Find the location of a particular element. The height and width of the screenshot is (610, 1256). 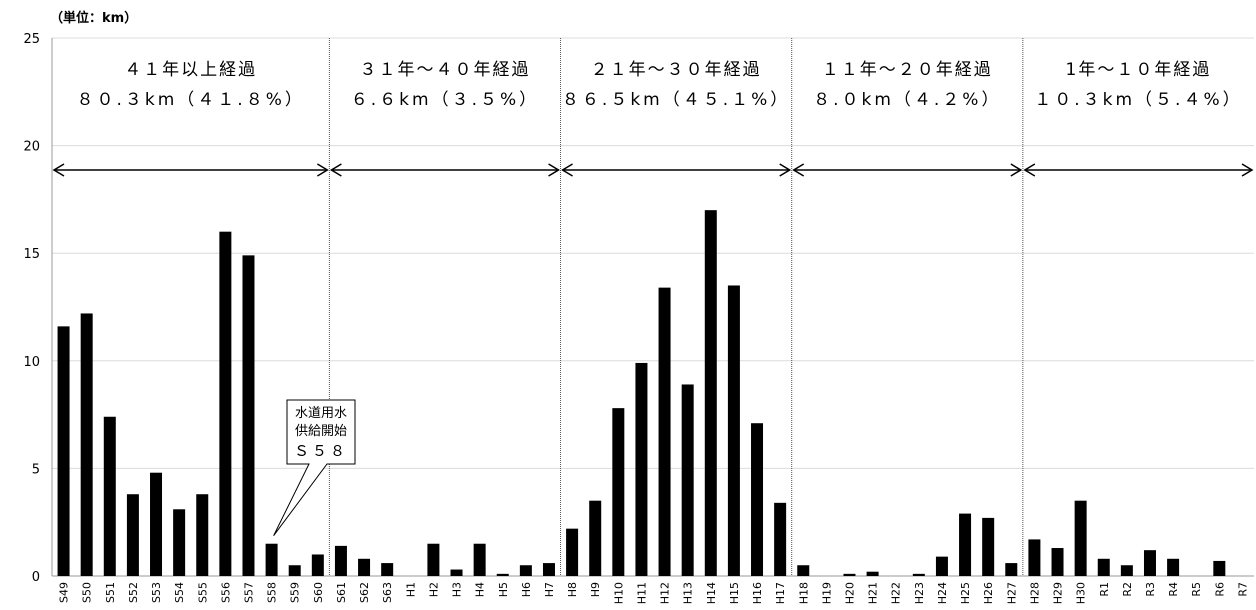

x-tick-label: H27 is located at coordinates (1011, 593).